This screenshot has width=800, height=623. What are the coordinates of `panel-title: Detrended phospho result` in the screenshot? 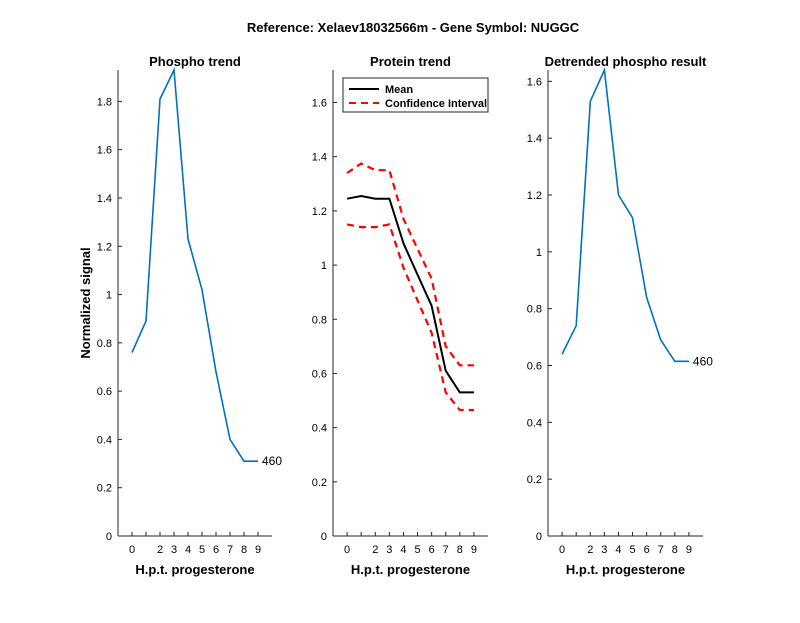 It's located at (626, 61).